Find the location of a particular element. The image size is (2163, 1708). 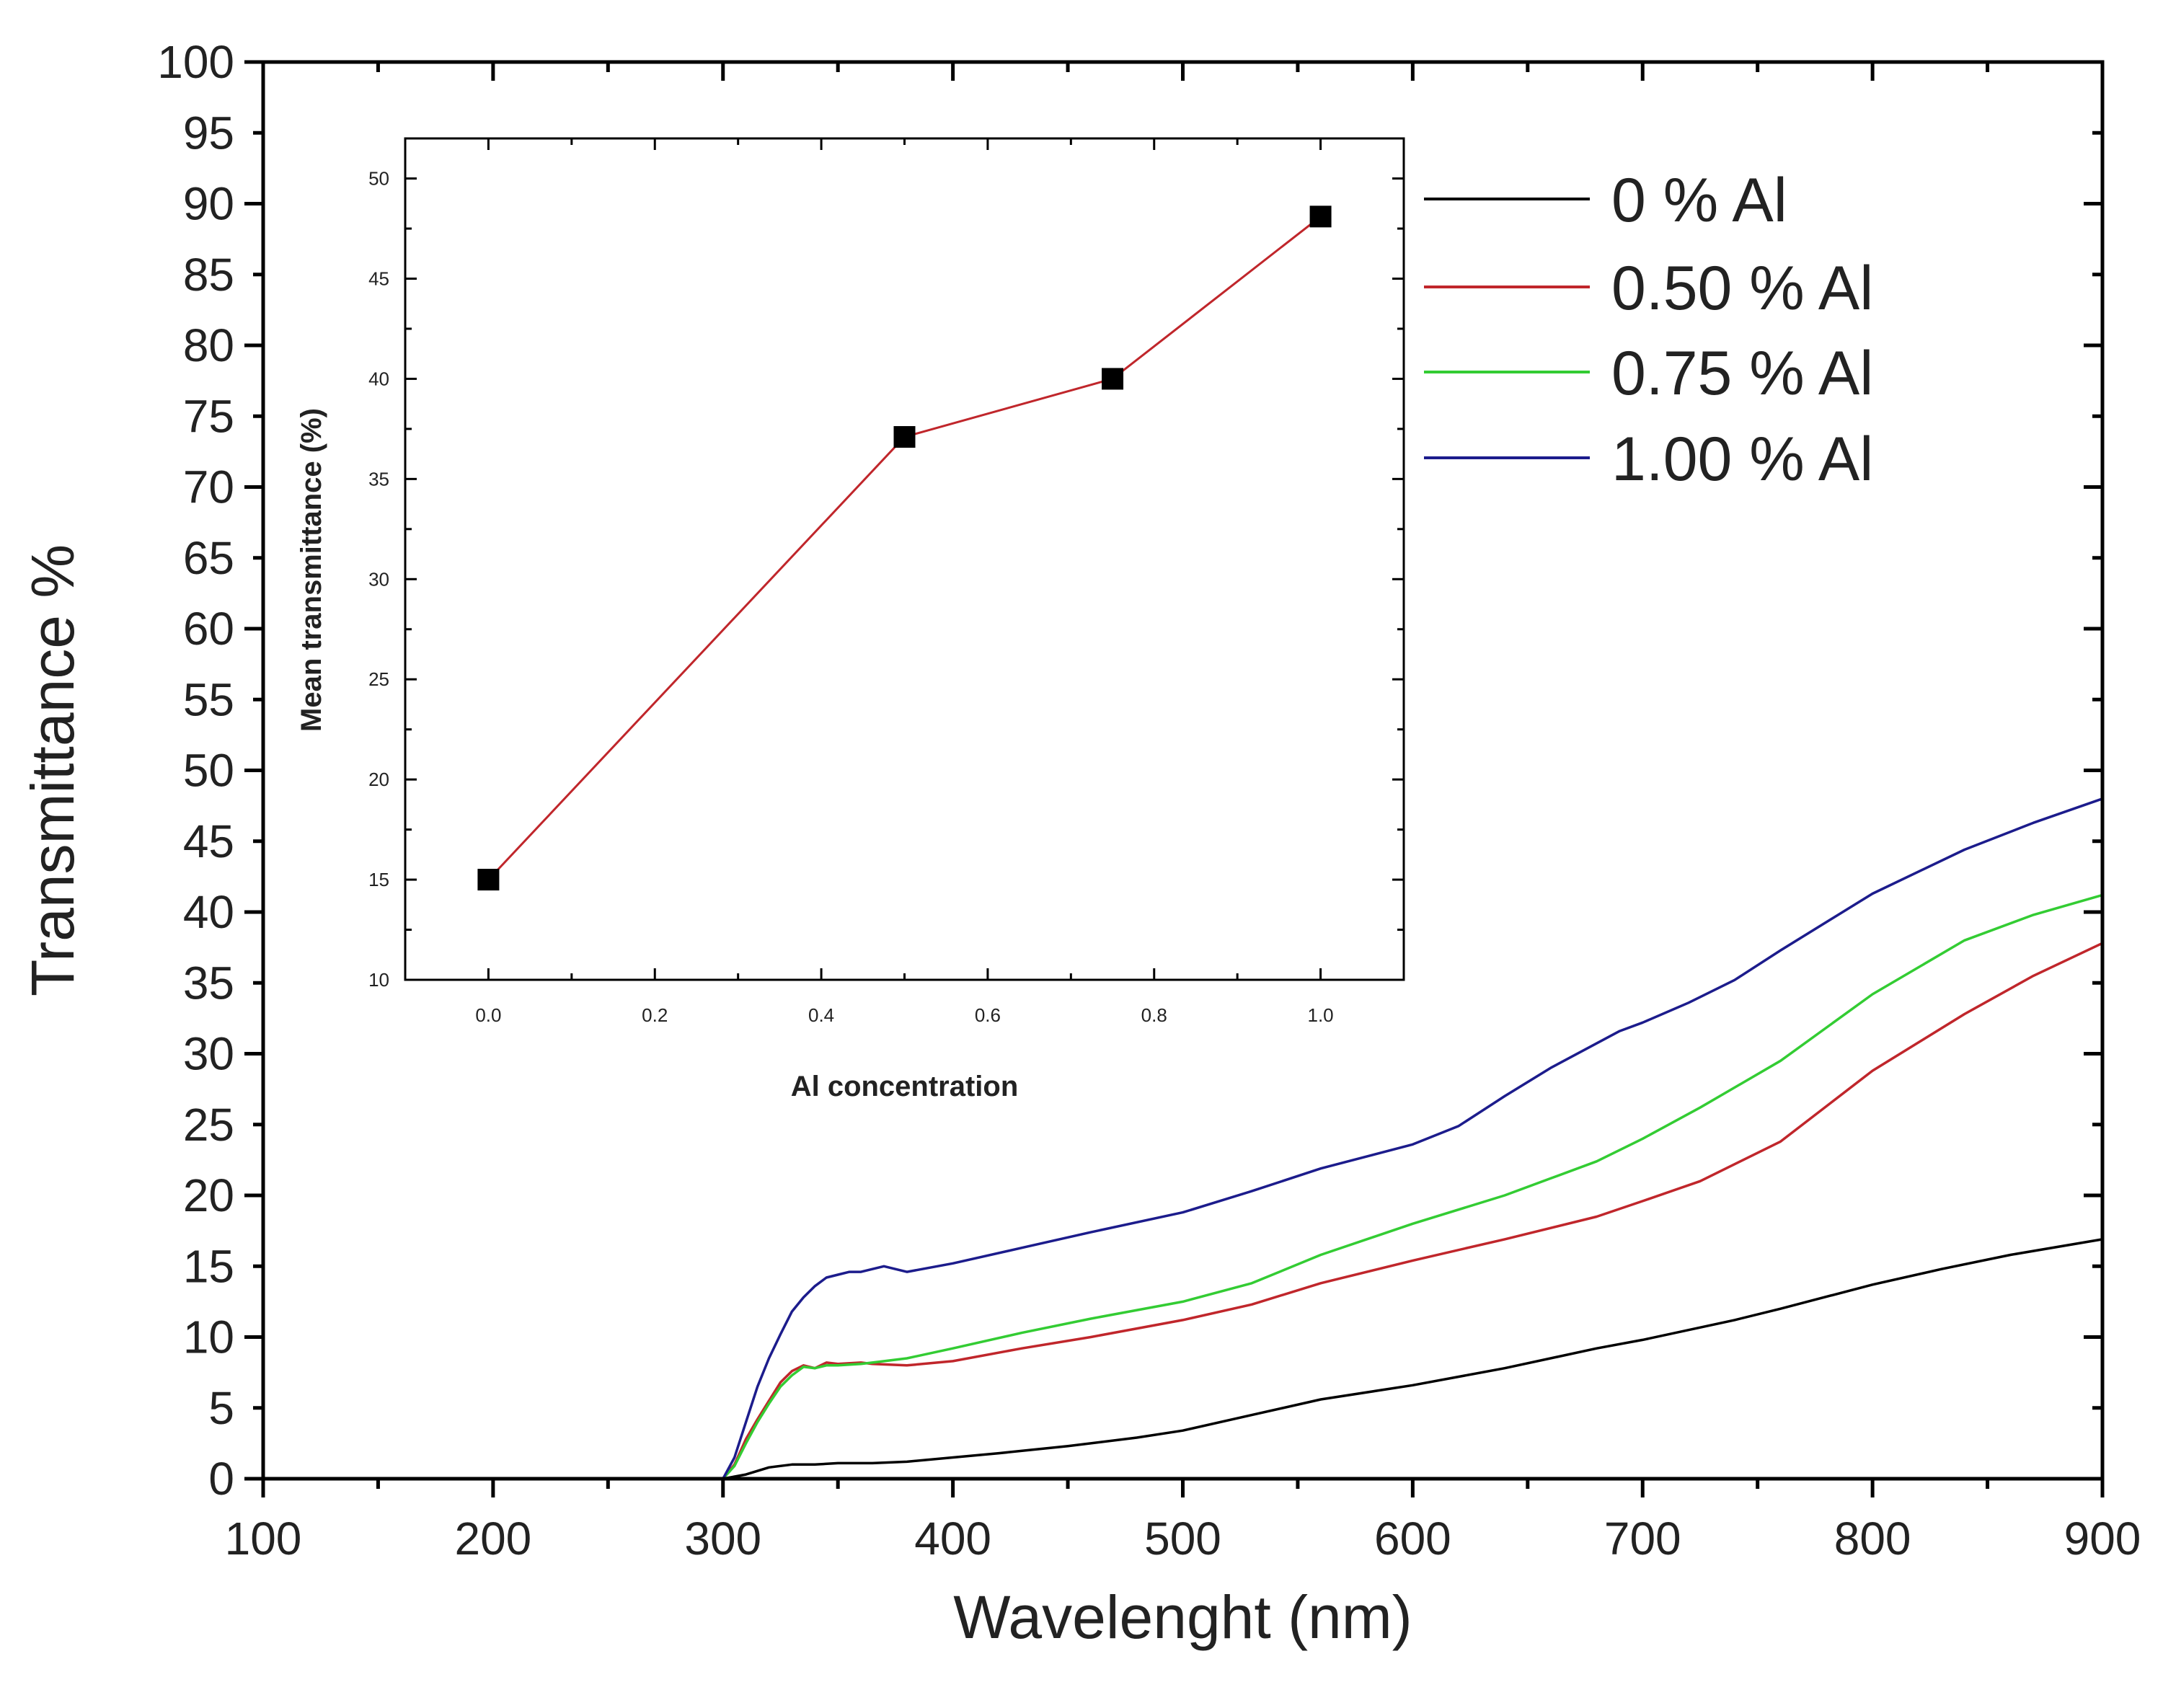

y-tick-label: 80 is located at coordinates (208, 345).